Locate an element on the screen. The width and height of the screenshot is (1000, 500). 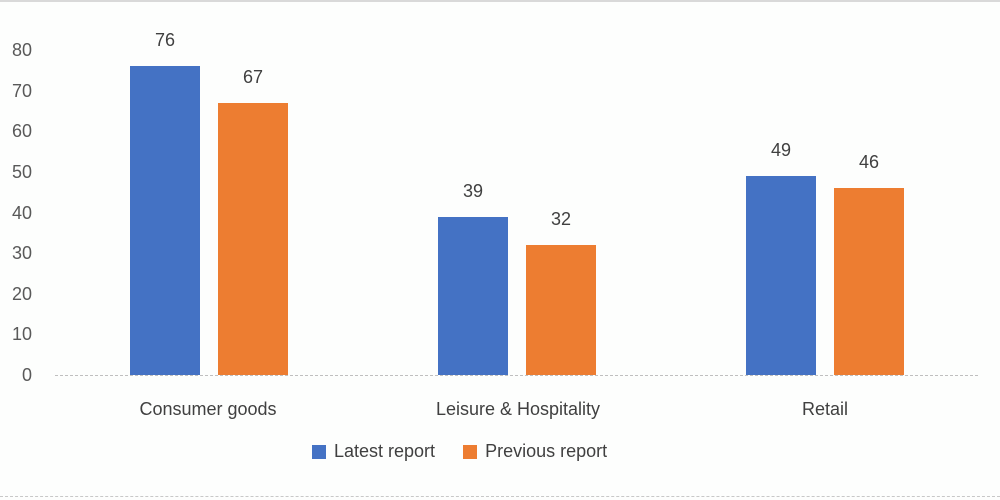
y-tick-0: 0 is located at coordinates (26, 375).